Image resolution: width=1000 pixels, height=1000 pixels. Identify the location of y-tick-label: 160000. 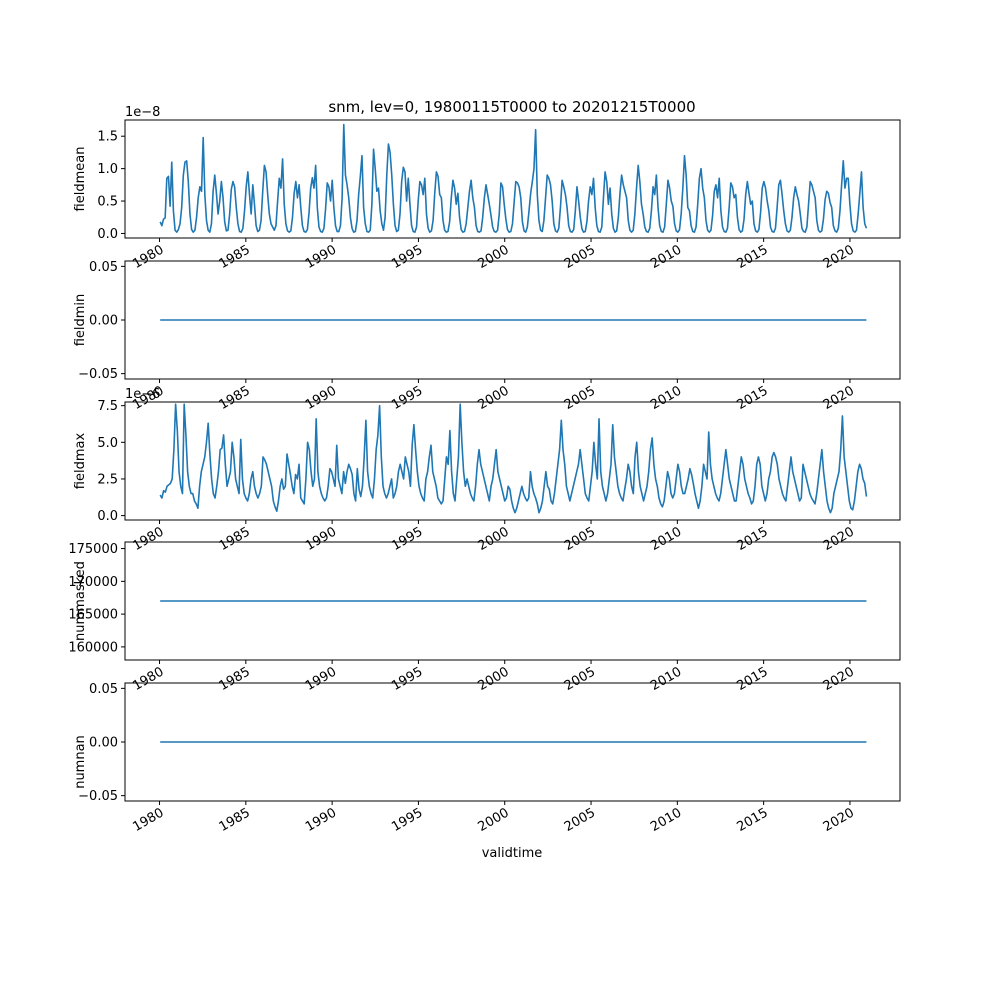
(93, 647).